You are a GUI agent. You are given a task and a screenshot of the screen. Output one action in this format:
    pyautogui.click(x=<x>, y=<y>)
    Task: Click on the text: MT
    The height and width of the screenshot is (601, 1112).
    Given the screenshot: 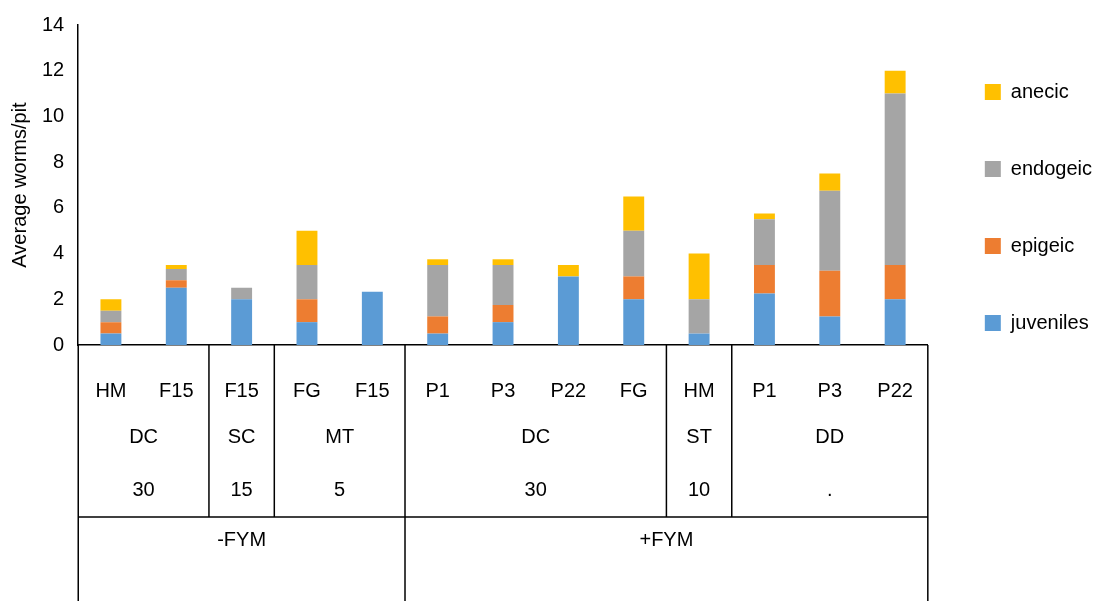 What is the action you would take?
    pyautogui.click(x=340, y=435)
    